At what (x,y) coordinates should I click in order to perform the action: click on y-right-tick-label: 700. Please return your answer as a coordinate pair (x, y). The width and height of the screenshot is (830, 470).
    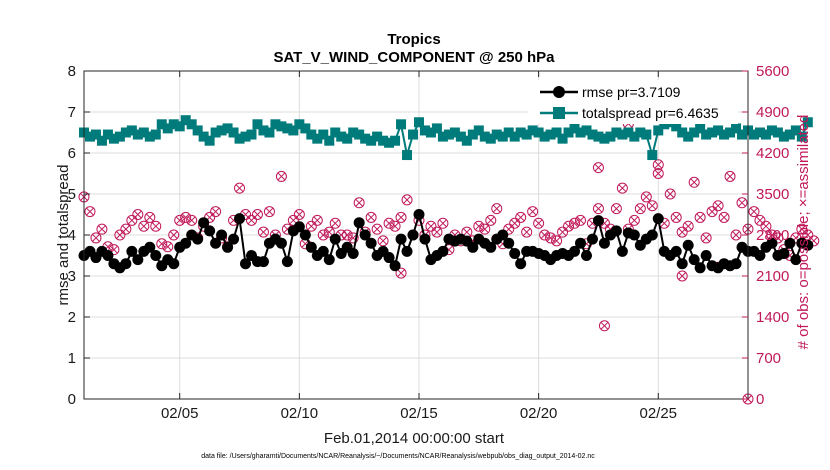
    Looking at the image, I should click on (768, 358).